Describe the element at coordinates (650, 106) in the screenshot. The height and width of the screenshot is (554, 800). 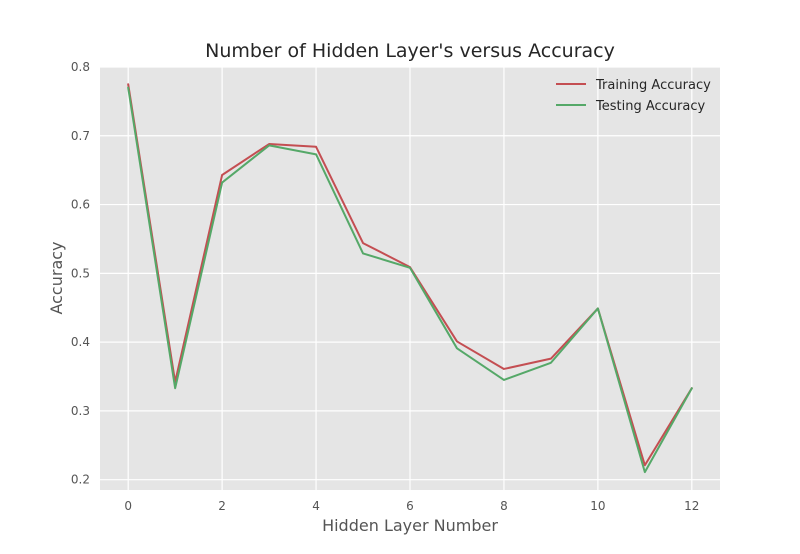
I see `legend-label-testing: Testing Accuracy` at that location.